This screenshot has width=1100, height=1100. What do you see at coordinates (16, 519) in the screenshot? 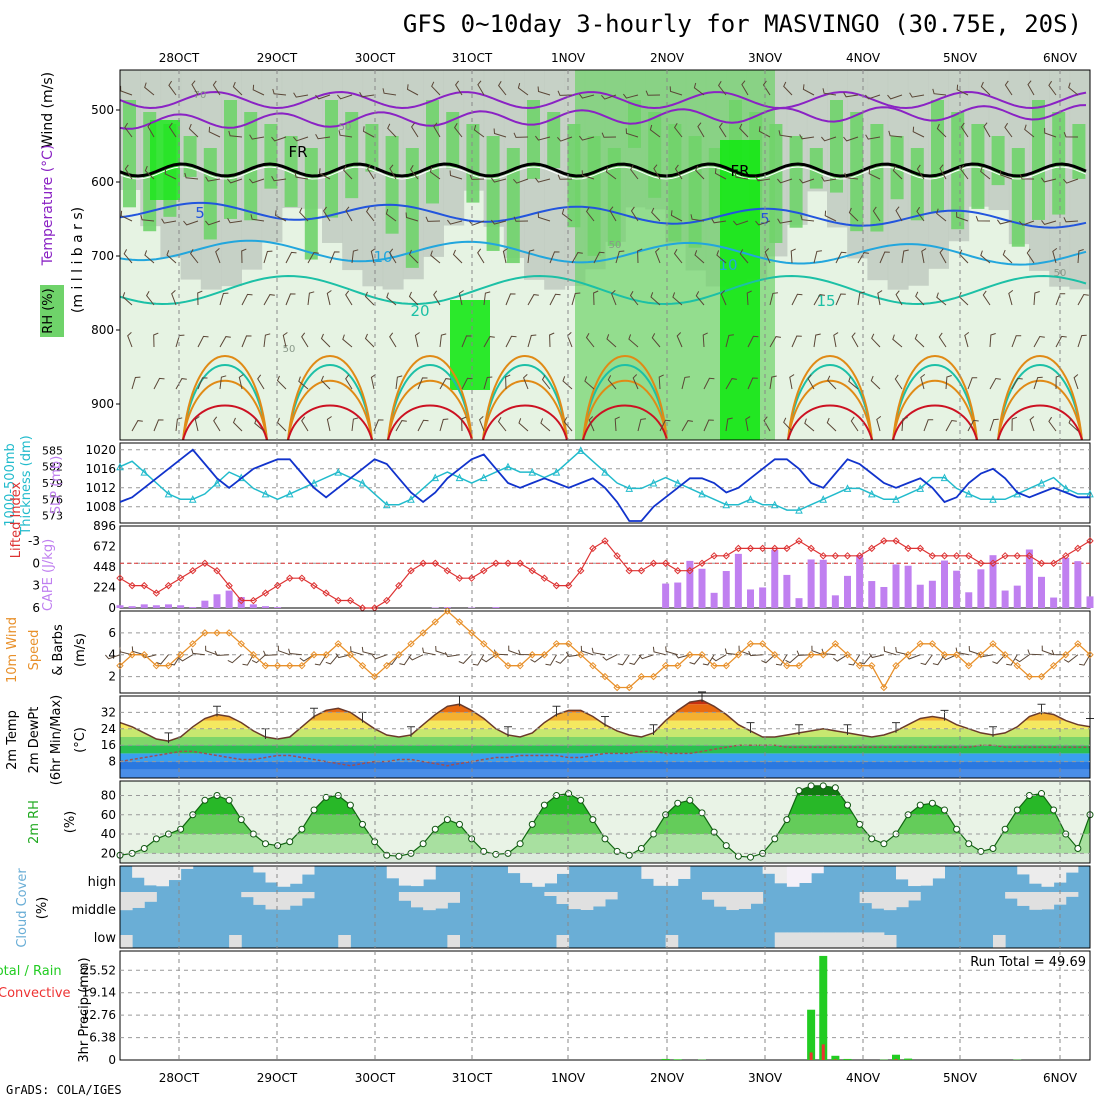
I see `lifted-index-axis-label: Lifted Index` at bounding box center [16, 519].